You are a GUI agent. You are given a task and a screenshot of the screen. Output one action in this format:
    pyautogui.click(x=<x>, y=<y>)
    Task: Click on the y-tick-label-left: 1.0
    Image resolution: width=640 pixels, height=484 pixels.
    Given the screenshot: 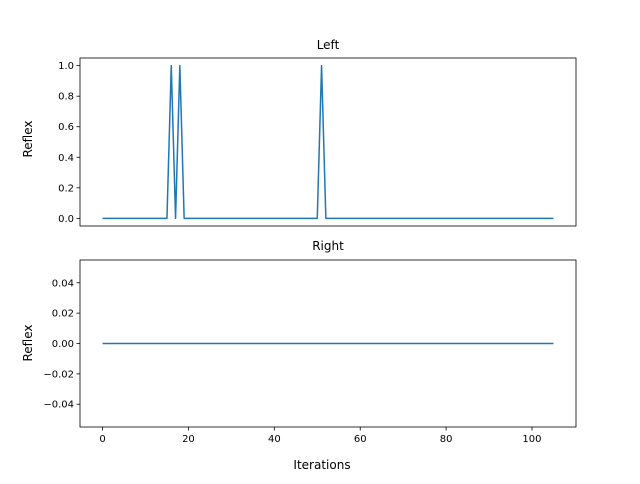 What is the action you would take?
    pyautogui.click(x=66, y=66)
    